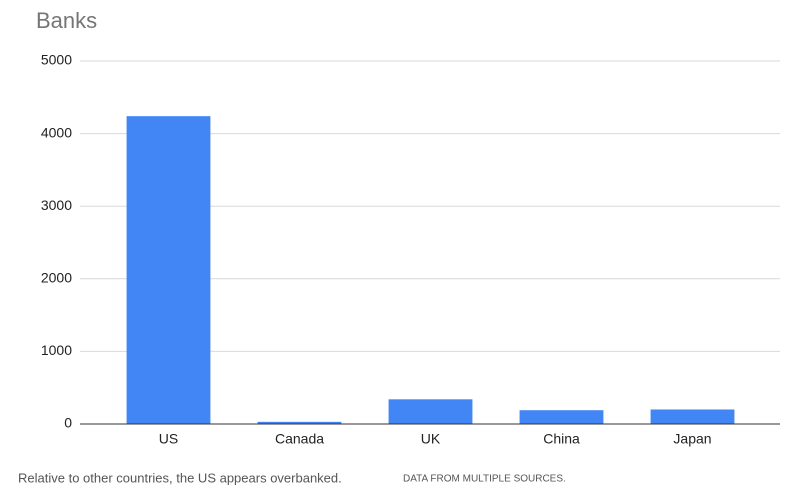  Describe the element at coordinates (299, 439) in the screenshot. I see `x-tick-label: Canada` at that location.